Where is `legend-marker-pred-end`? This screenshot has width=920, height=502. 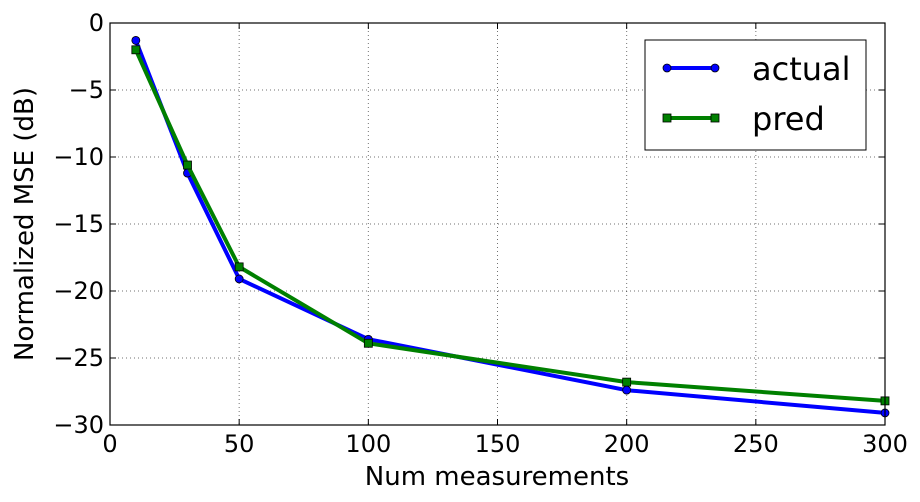
legend-marker-pred-end is located at coordinates (715, 118).